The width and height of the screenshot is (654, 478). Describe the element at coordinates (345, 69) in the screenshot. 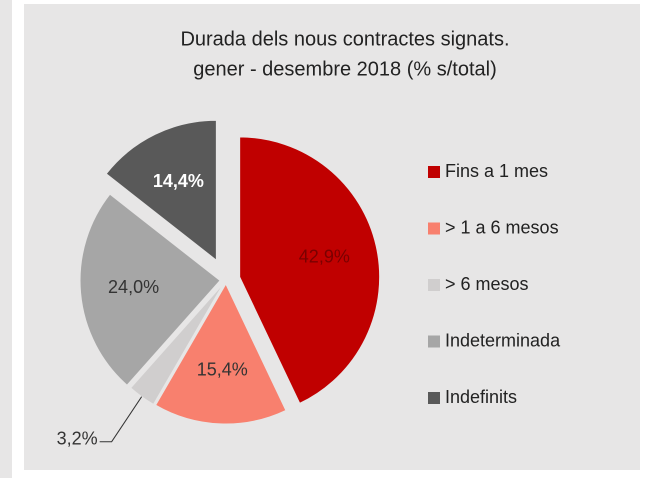

I see `chart-subtitle: gener - desembre 2018 (% s/total)` at that location.